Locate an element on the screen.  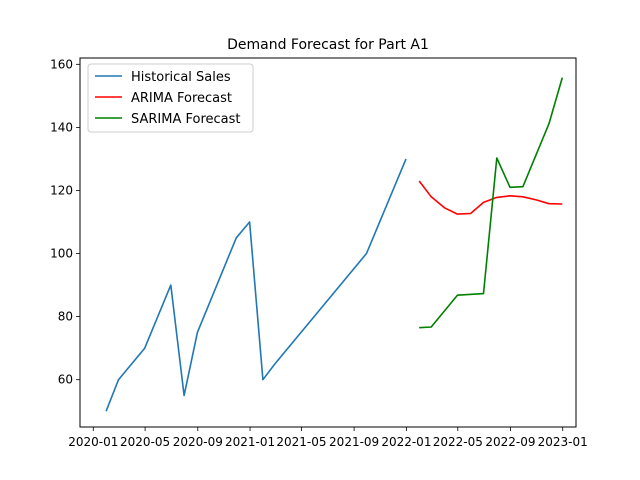
x-tick-label: 2020-05 is located at coordinates (145, 442).